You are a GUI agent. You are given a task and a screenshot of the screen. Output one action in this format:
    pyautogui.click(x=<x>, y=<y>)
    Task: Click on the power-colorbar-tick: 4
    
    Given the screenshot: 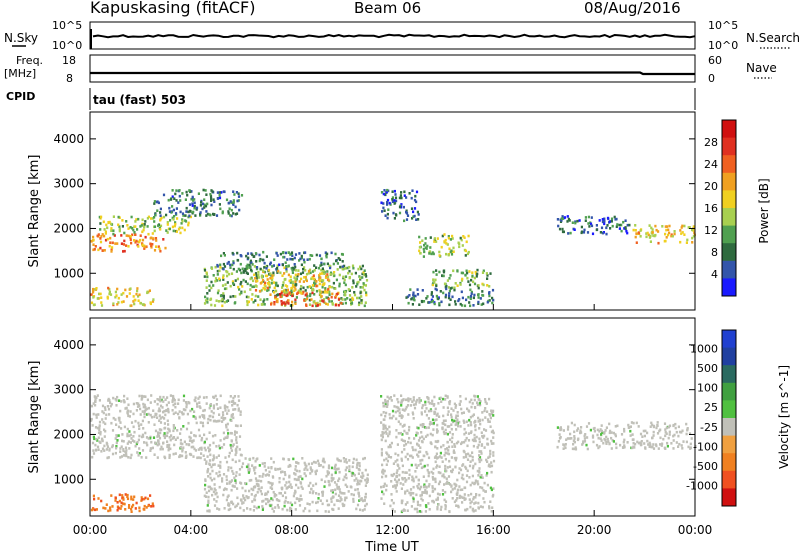 What is the action you would take?
    pyautogui.click(x=714, y=274)
    